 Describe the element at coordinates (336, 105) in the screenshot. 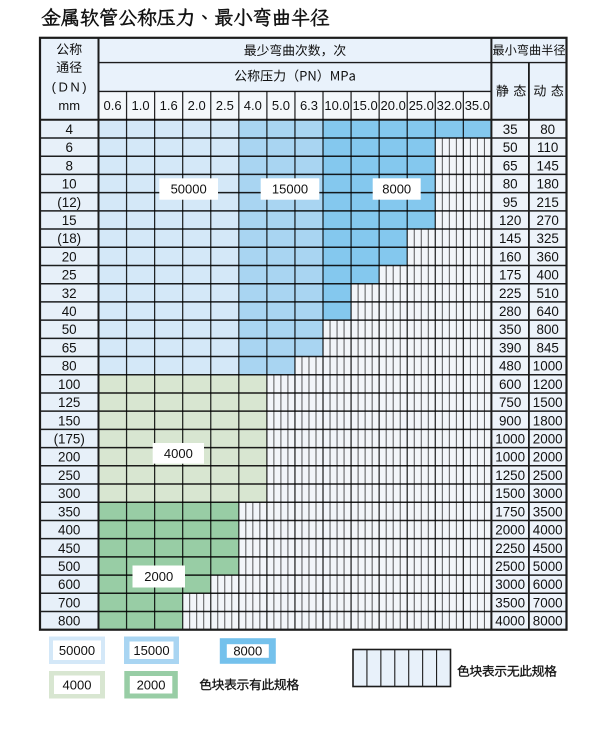

I see `svg-text: 10.0` at that location.